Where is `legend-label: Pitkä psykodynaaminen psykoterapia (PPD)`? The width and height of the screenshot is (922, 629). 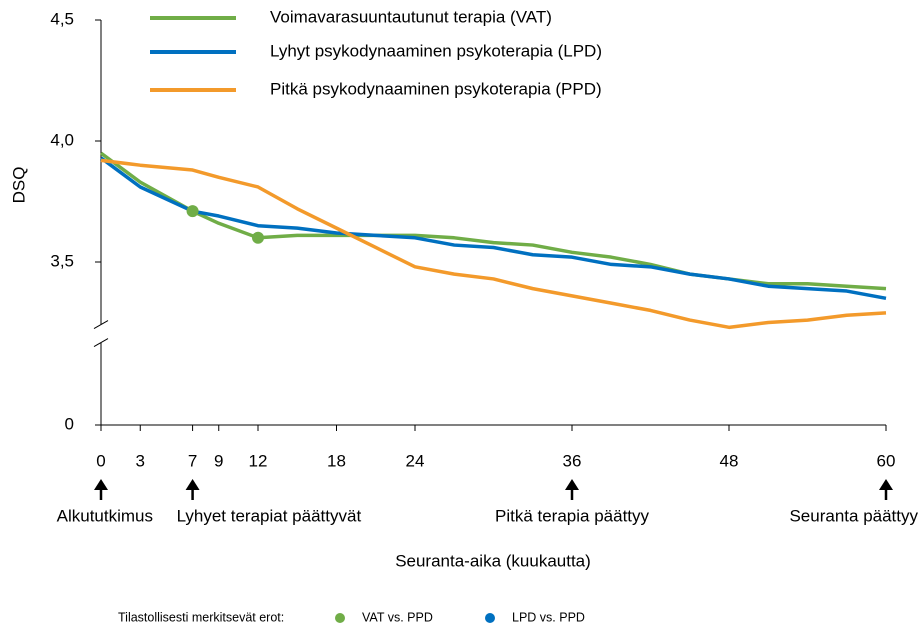
legend-label: Pitkä psykodynaaminen psykoterapia (PPD) is located at coordinates (436, 88).